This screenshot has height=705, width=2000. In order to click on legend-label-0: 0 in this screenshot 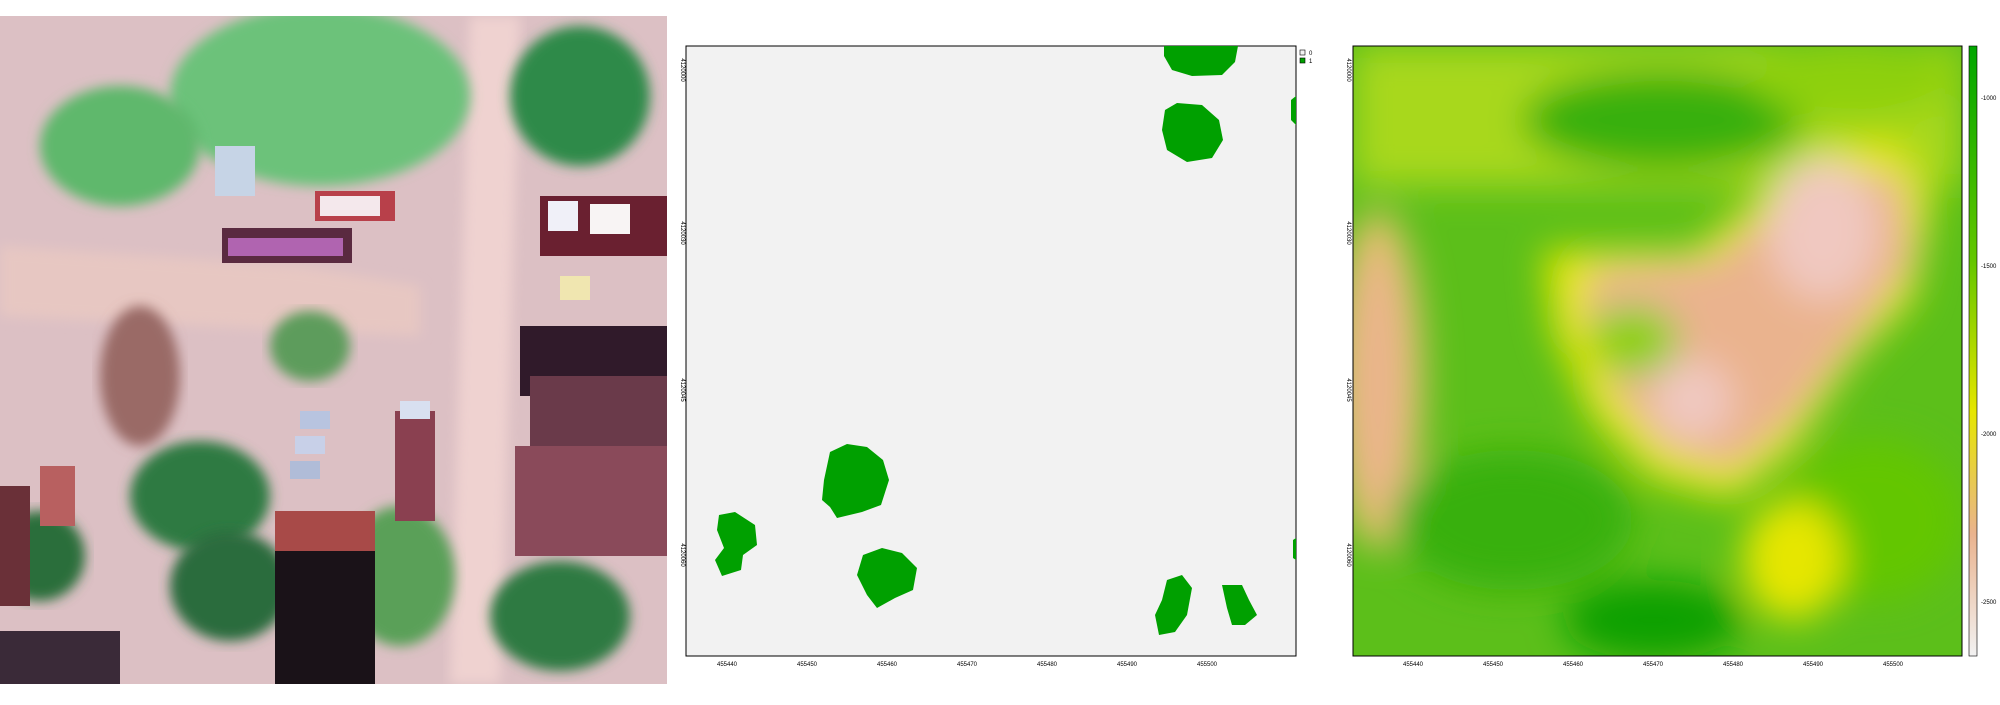, I will do `click(1311, 54)`.